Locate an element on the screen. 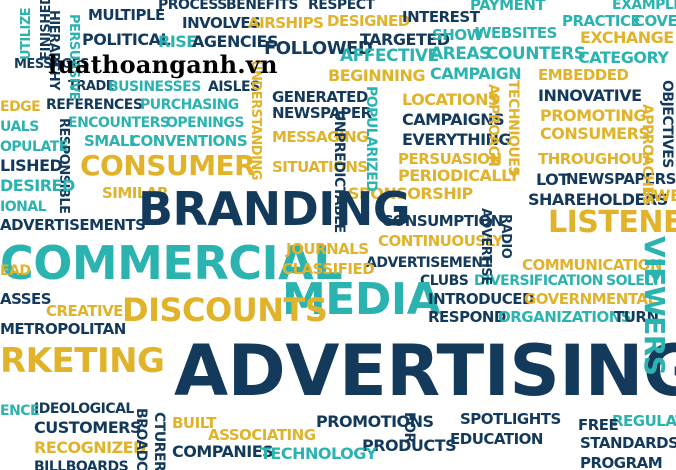  cloud-word-show: SHOW is located at coordinates (457, 35).